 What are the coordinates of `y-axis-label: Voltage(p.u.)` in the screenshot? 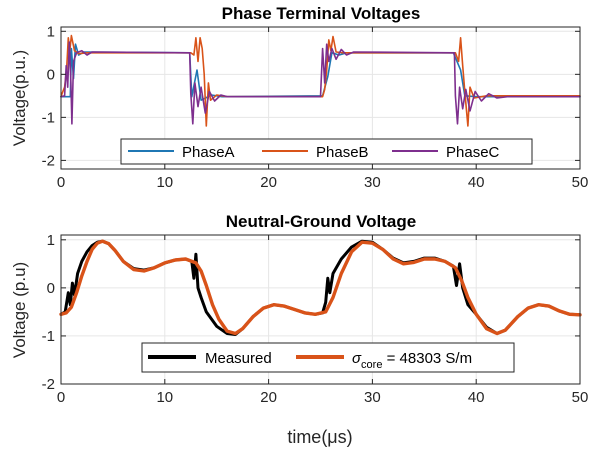 It's located at (19, 98).